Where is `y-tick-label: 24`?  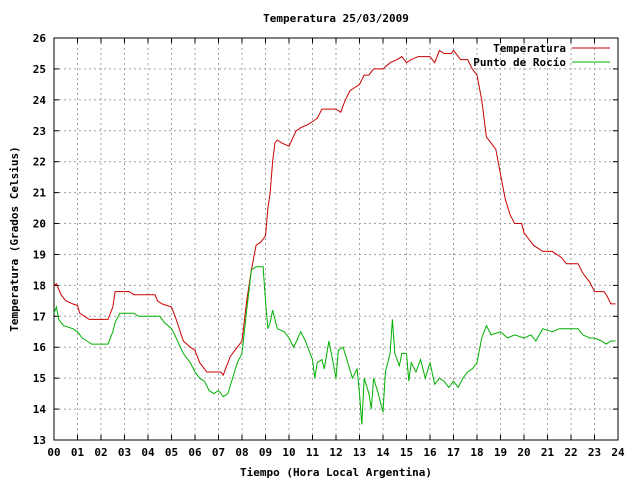
y-tick-label: 24 is located at coordinates (40, 100).